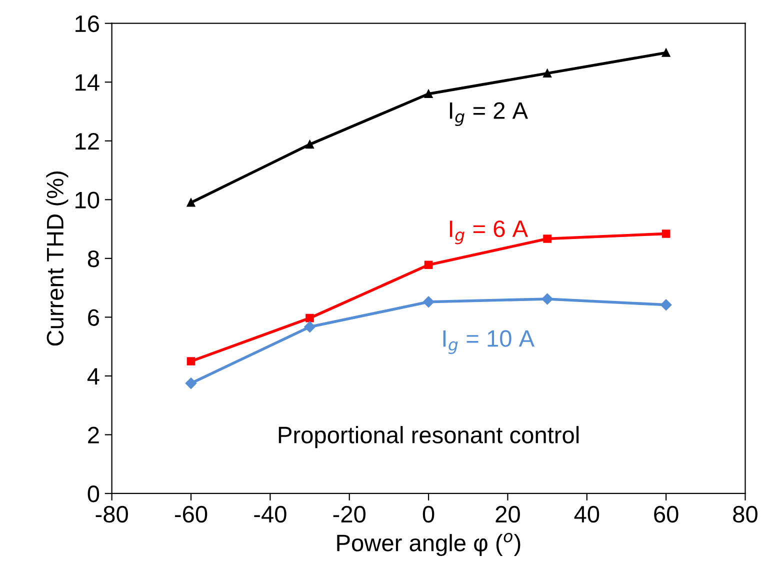  I want to click on y-tick-label: 14, so click(88, 82).